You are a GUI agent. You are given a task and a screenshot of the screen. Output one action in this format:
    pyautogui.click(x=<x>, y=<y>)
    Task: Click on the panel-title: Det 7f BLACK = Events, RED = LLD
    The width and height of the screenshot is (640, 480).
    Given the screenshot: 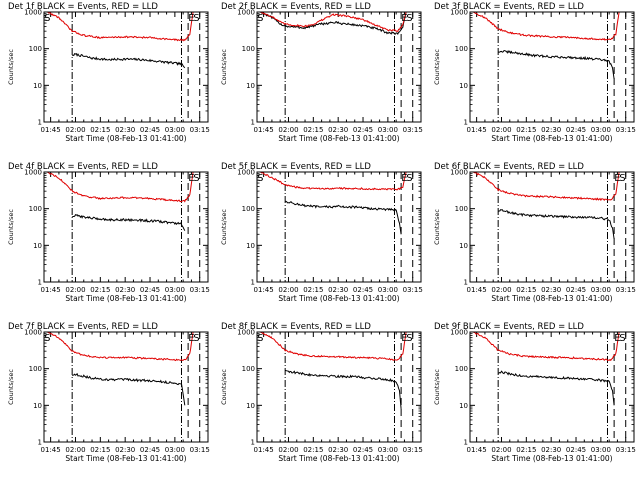 What is the action you would take?
    pyautogui.click(x=83, y=327)
    